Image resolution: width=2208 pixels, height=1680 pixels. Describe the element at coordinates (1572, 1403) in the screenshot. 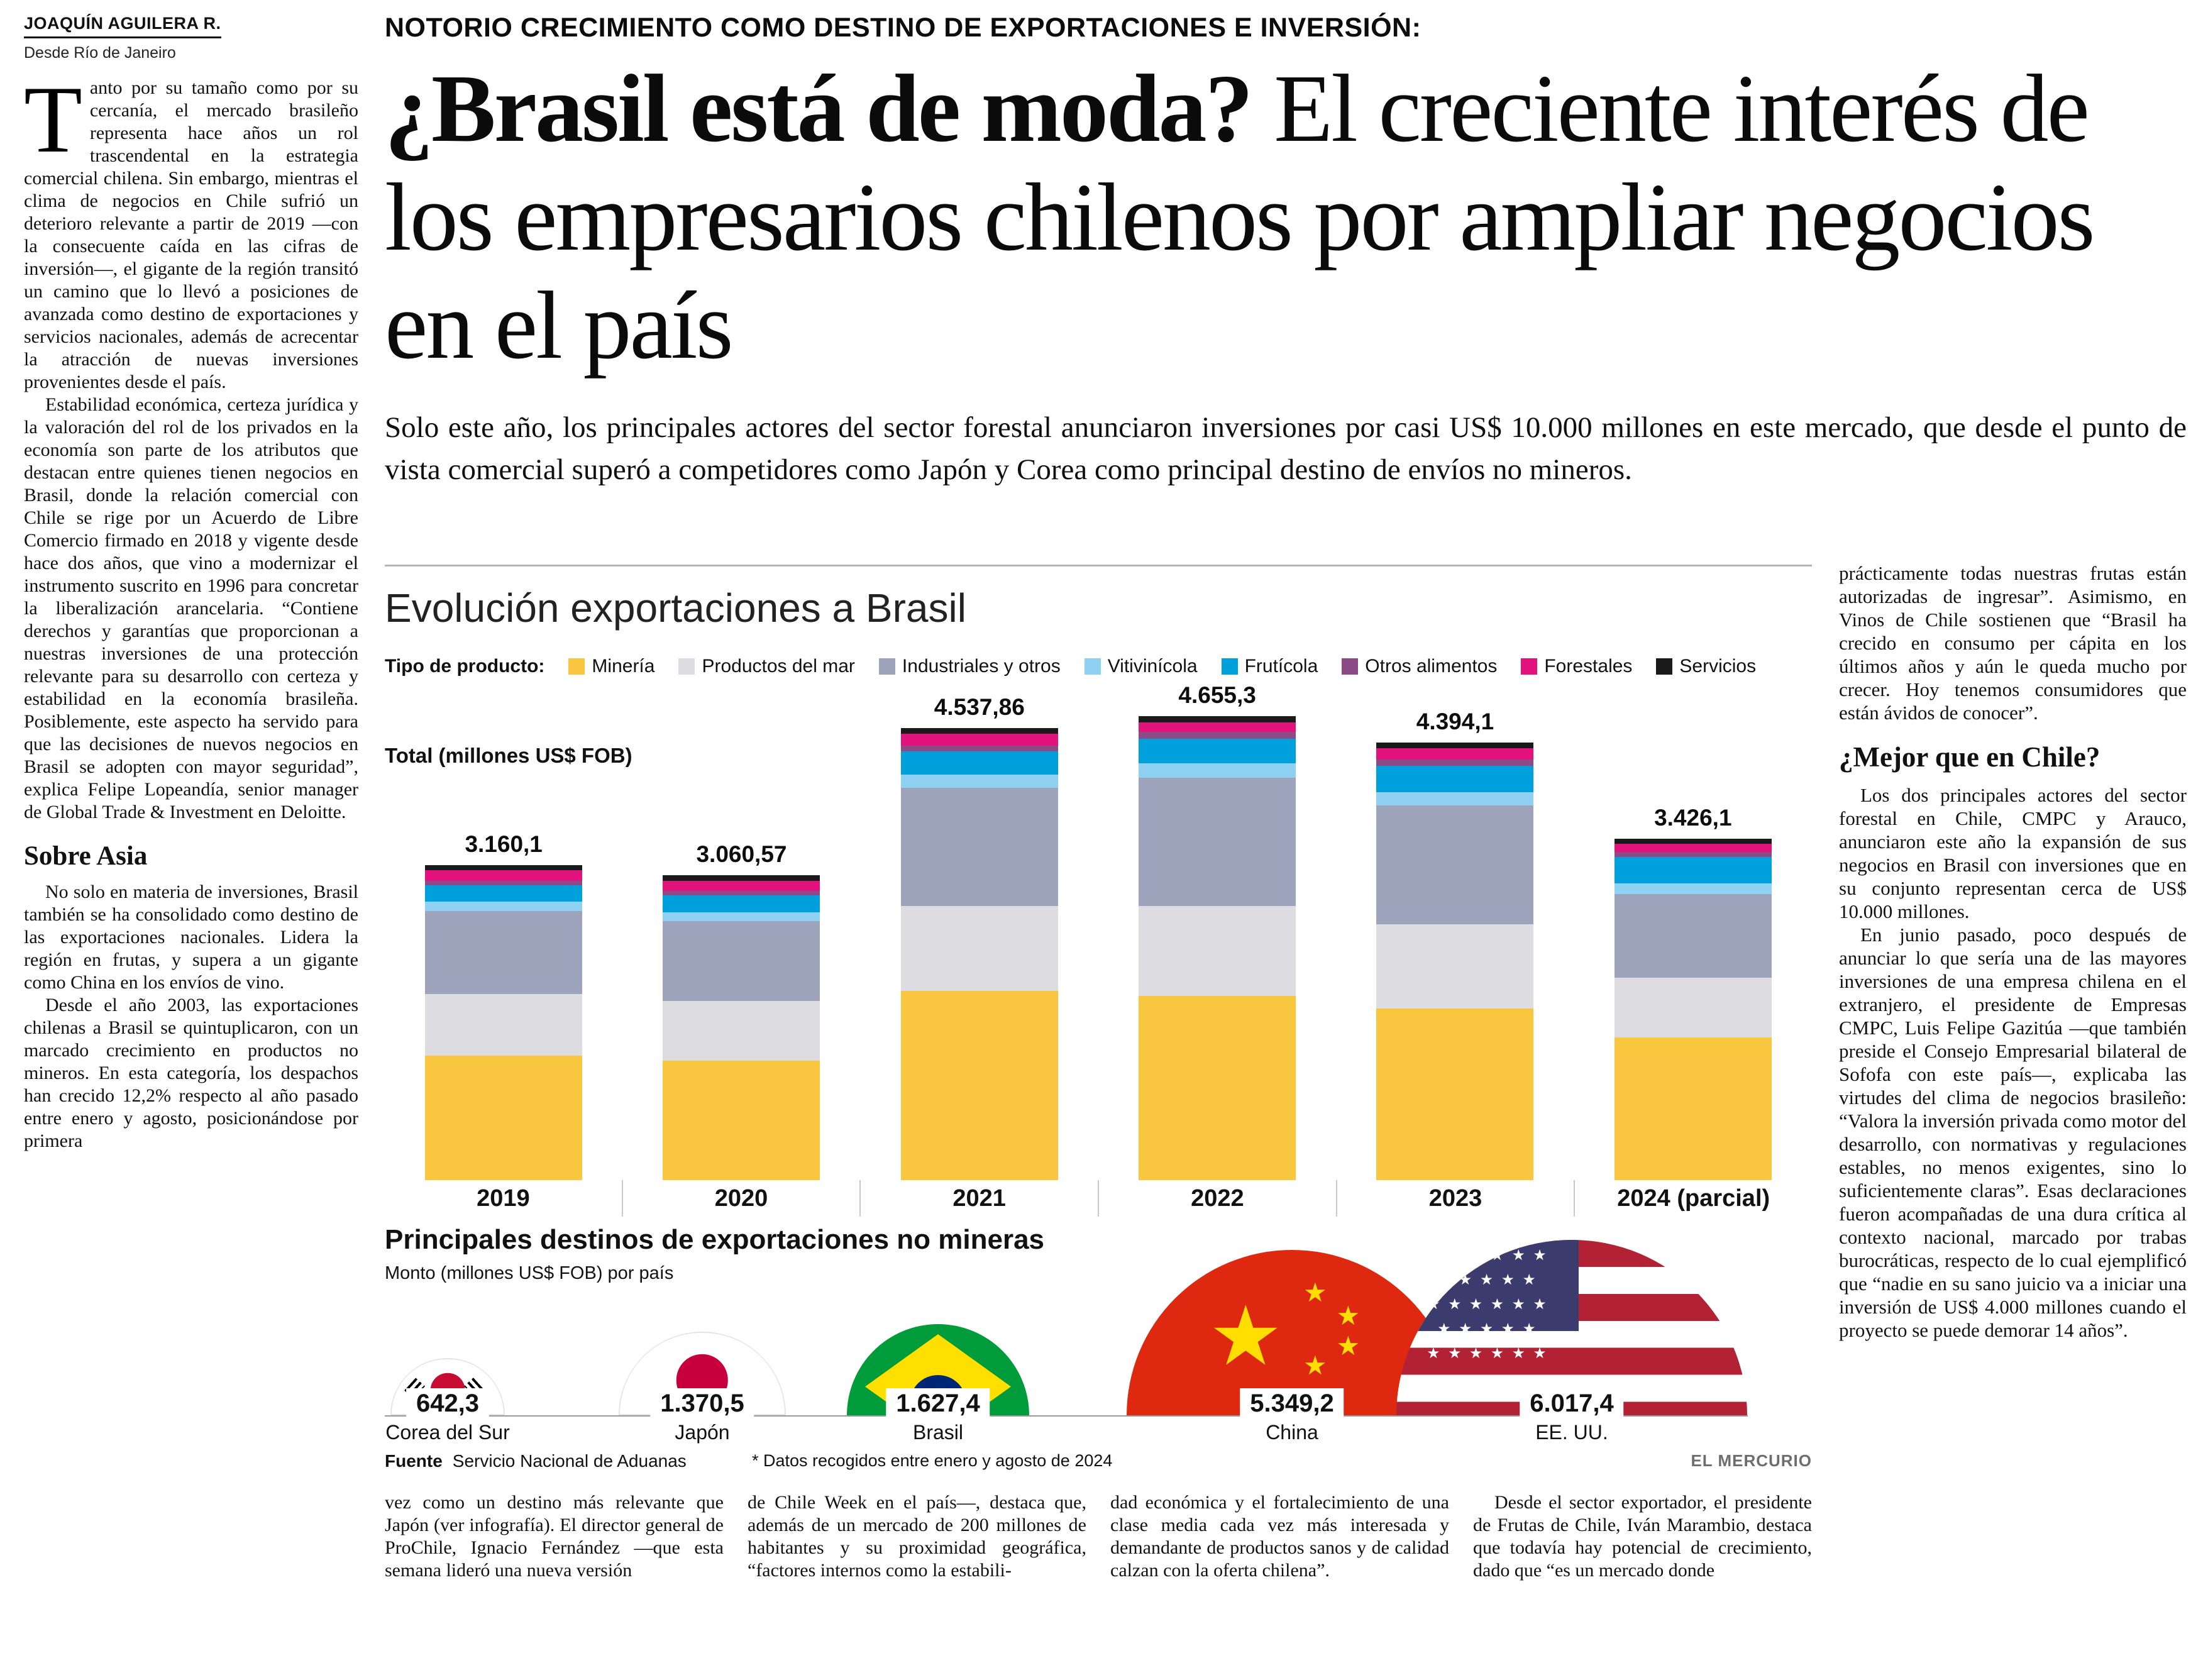

I see `destination-value: 6.017,4` at that location.